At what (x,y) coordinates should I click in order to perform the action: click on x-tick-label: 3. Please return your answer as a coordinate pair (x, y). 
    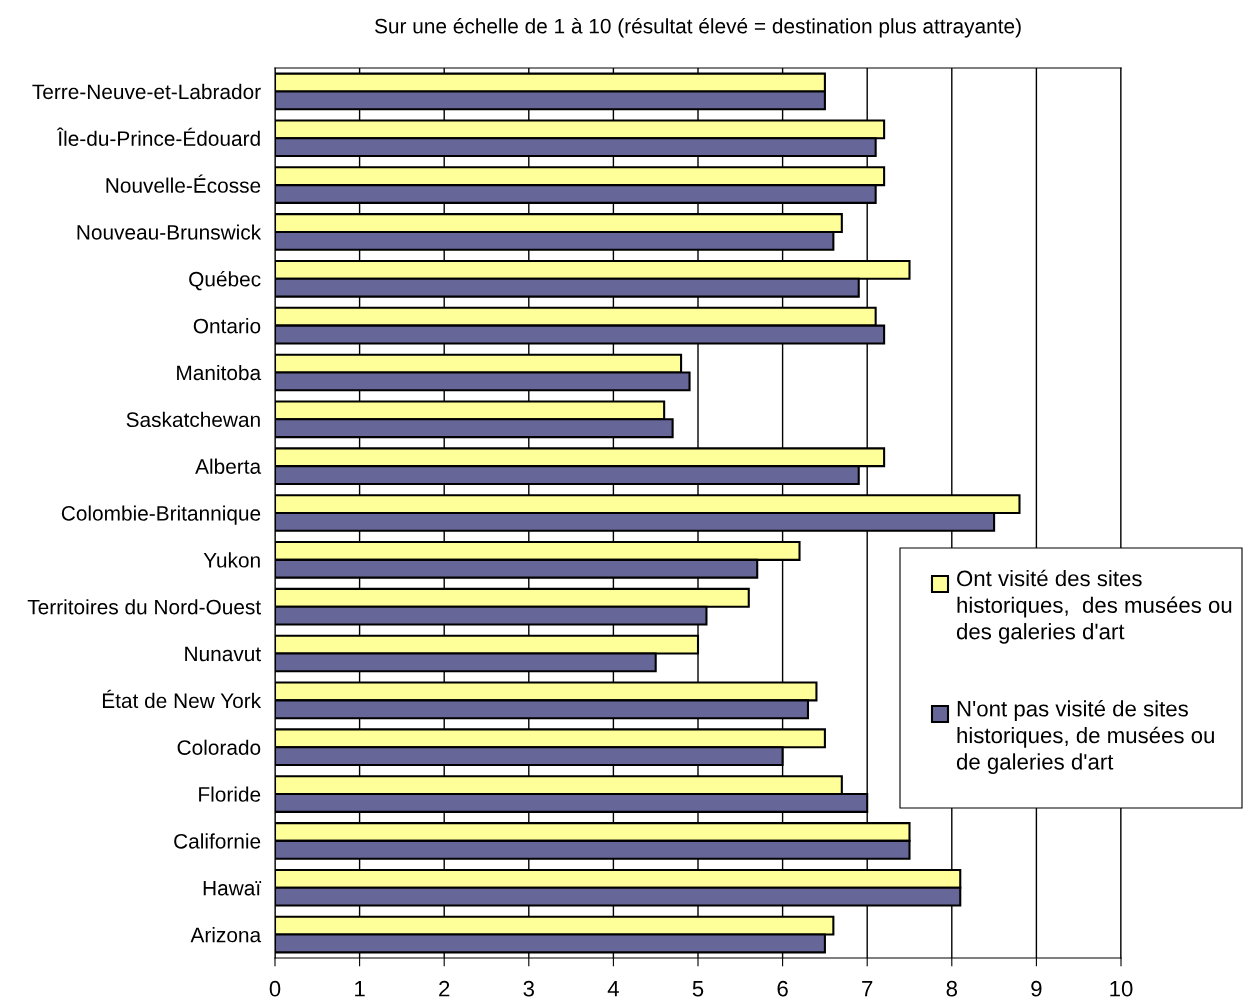
    Looking at the image, I should click on (528, 988).